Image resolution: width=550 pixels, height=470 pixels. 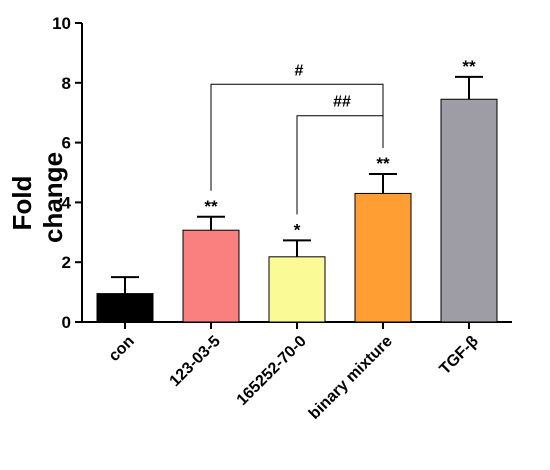 What do you see at coordinates (61, 23) in the screenshot?
I see `y-tick-label: 10` at bounding box center [61, 23].